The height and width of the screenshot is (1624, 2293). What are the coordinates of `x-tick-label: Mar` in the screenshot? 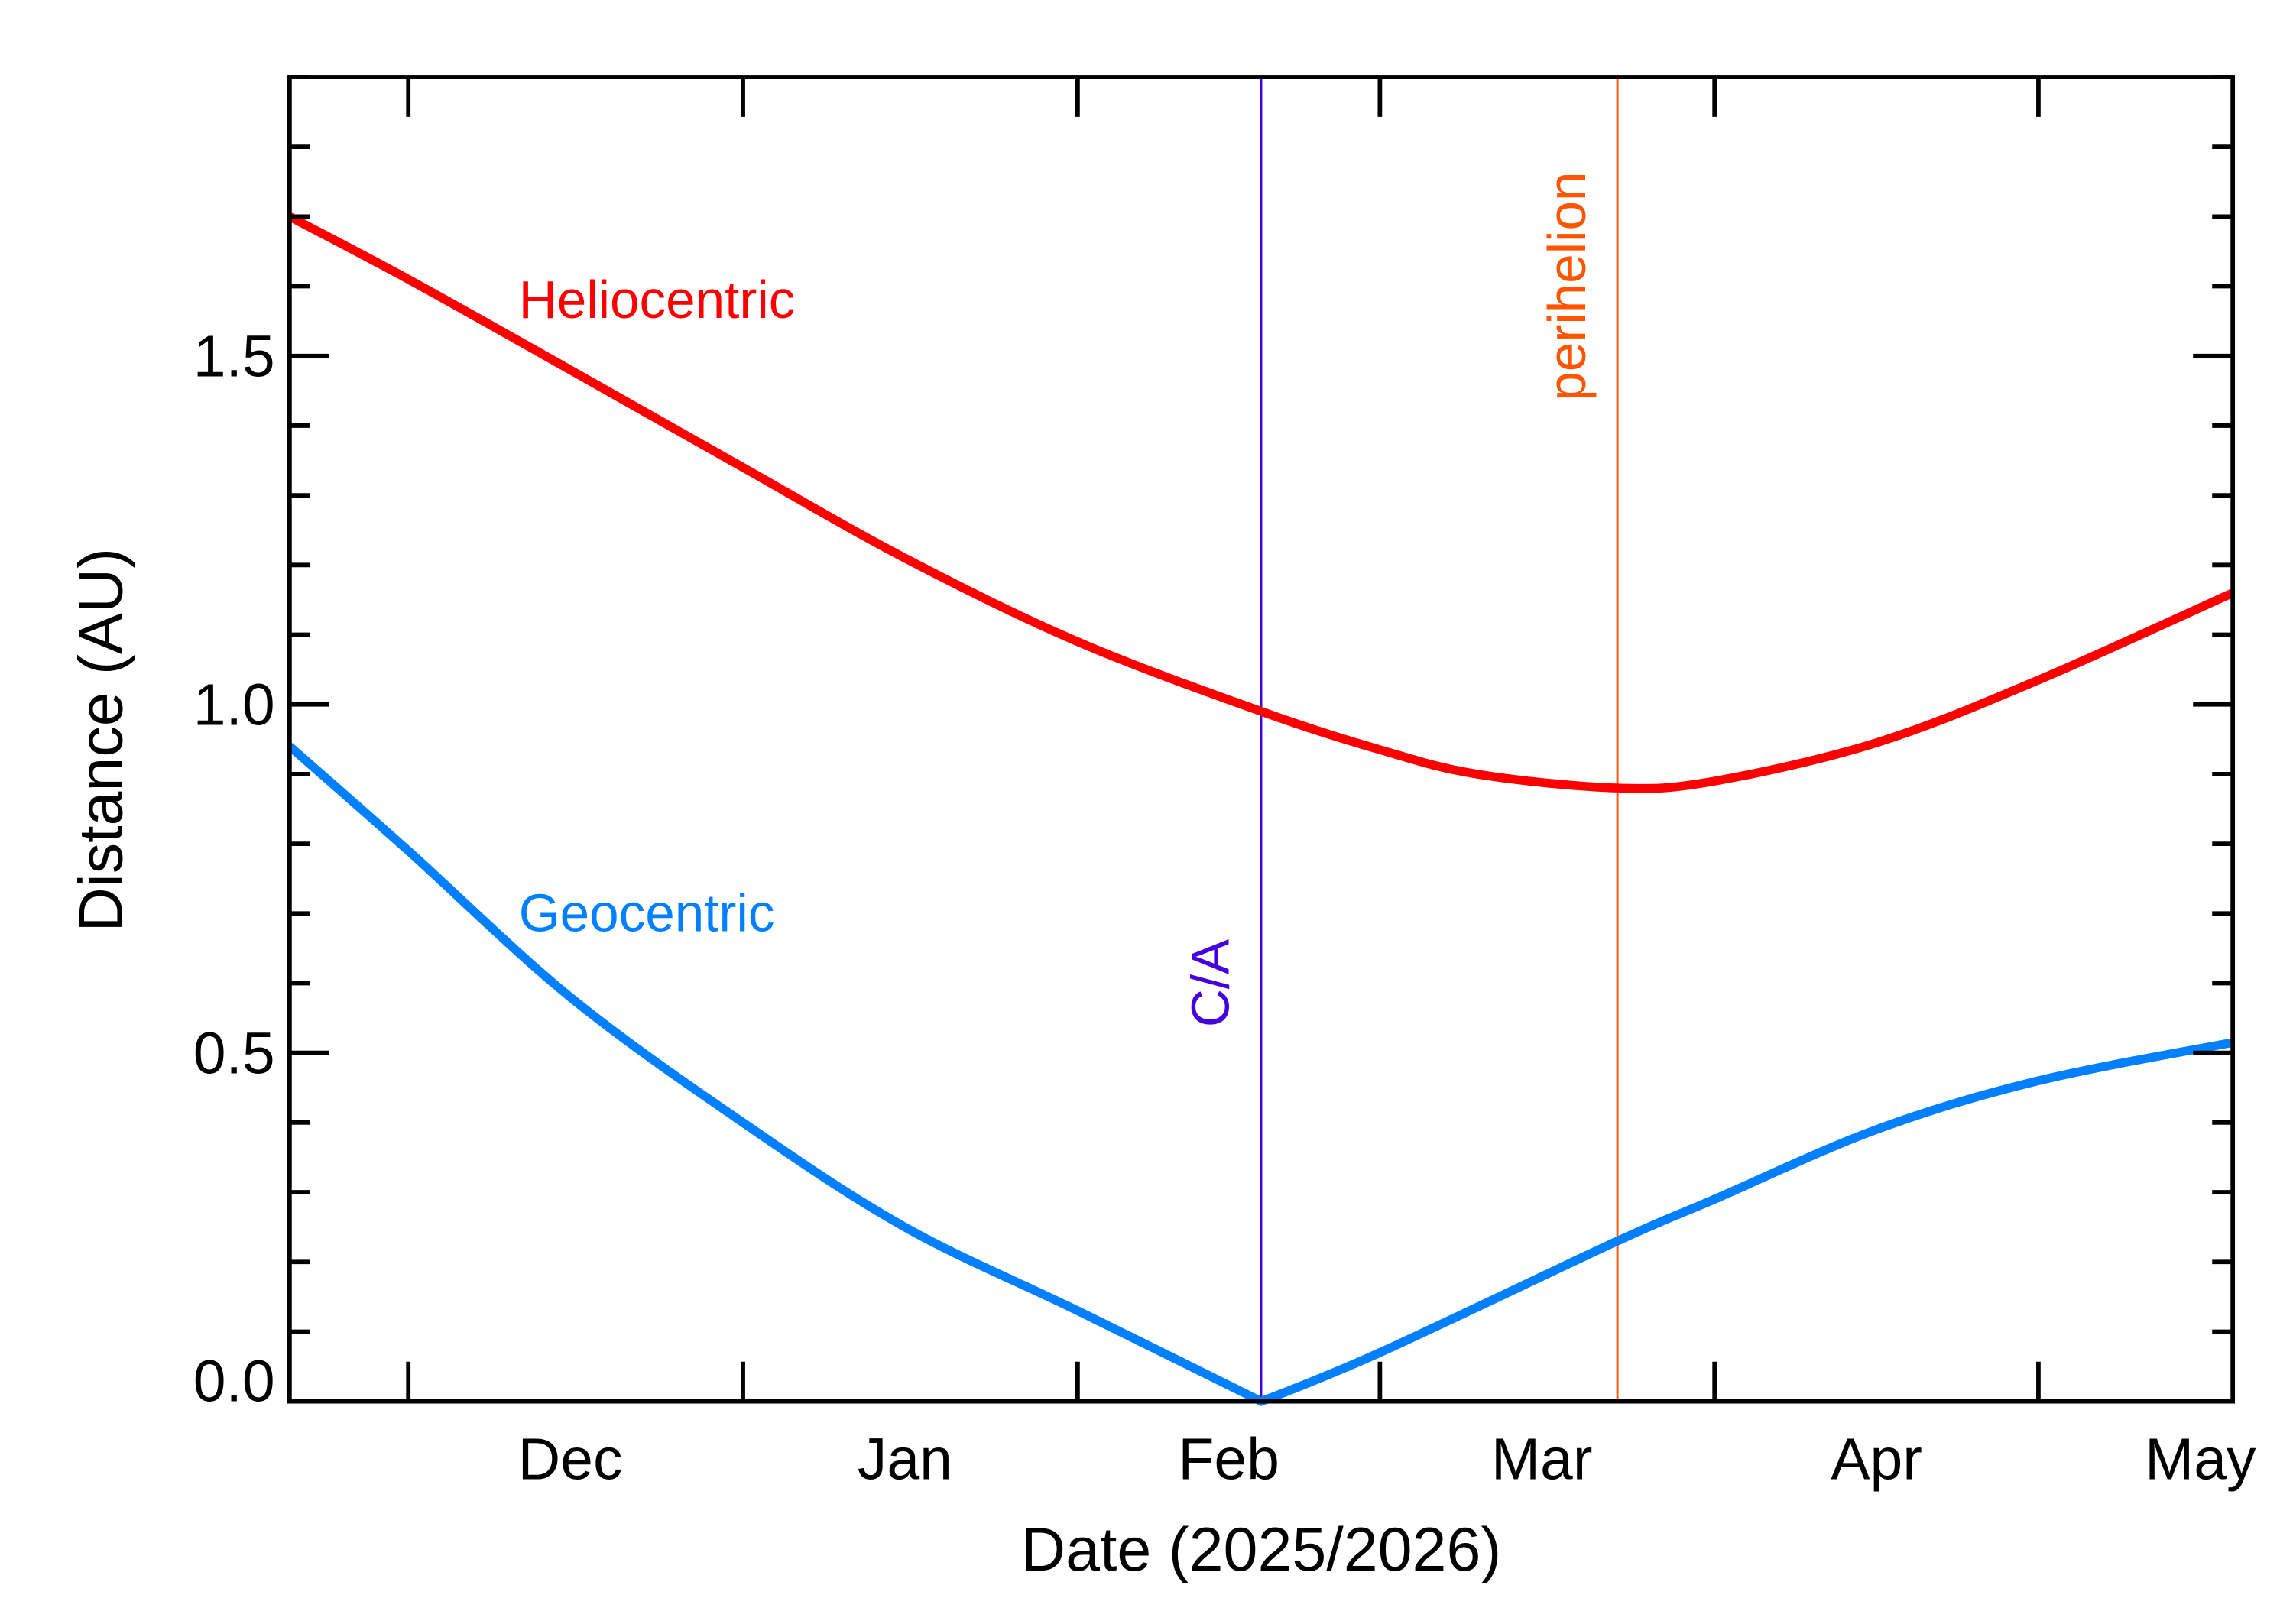 It's located at (1541, 1460).